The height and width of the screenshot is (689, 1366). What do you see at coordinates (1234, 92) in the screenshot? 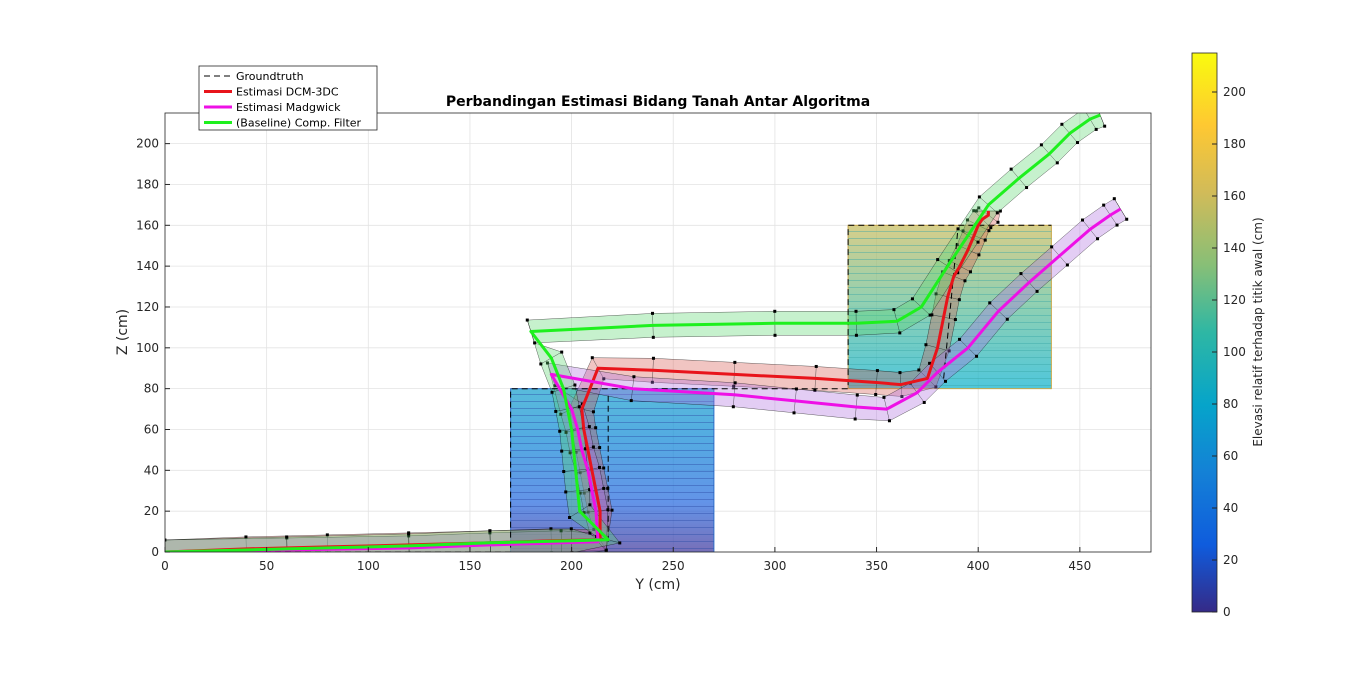
I see `cb-tick-label-10: 200` at bounding box center [1234, 92].